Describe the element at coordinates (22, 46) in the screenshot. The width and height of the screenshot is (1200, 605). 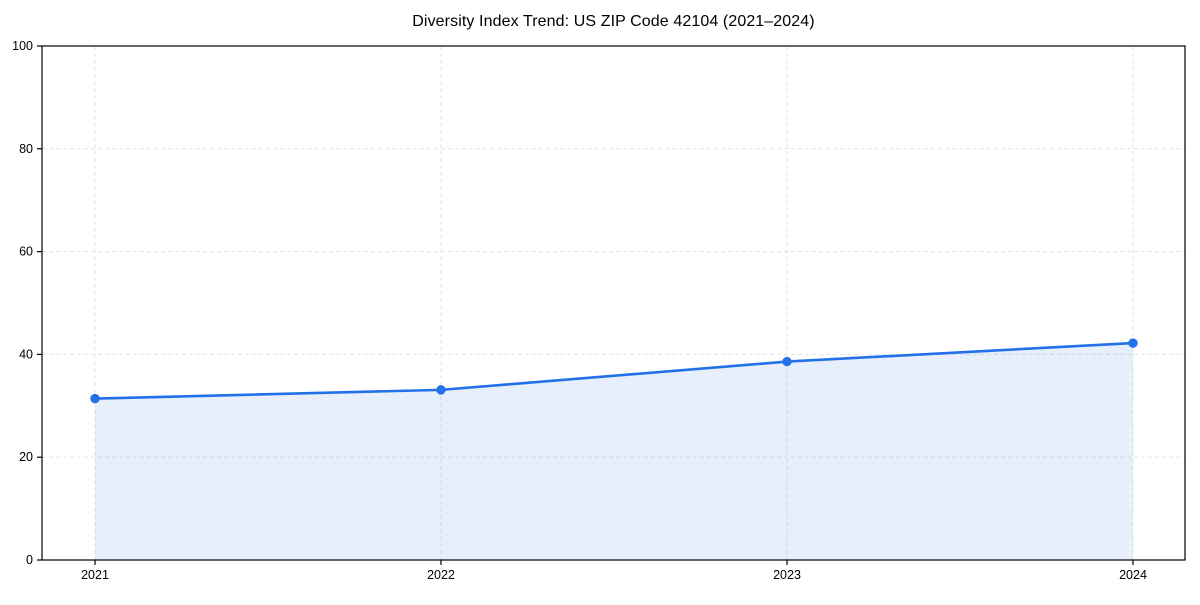
I see `y-tick-label: 100` at that location.